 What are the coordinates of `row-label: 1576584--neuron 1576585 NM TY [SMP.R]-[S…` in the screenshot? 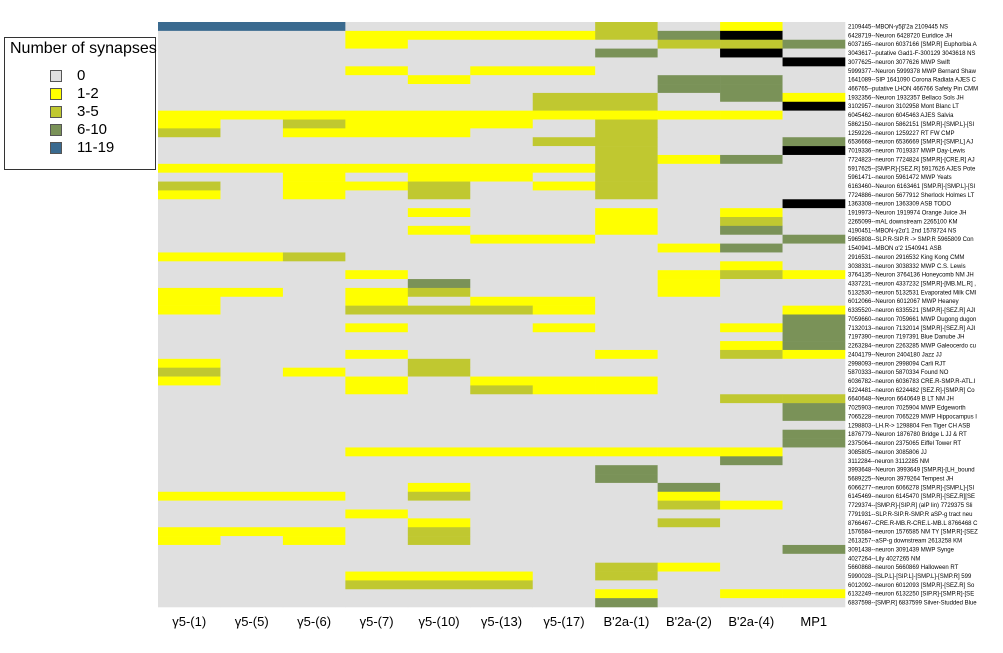 It's located at (913, 533).